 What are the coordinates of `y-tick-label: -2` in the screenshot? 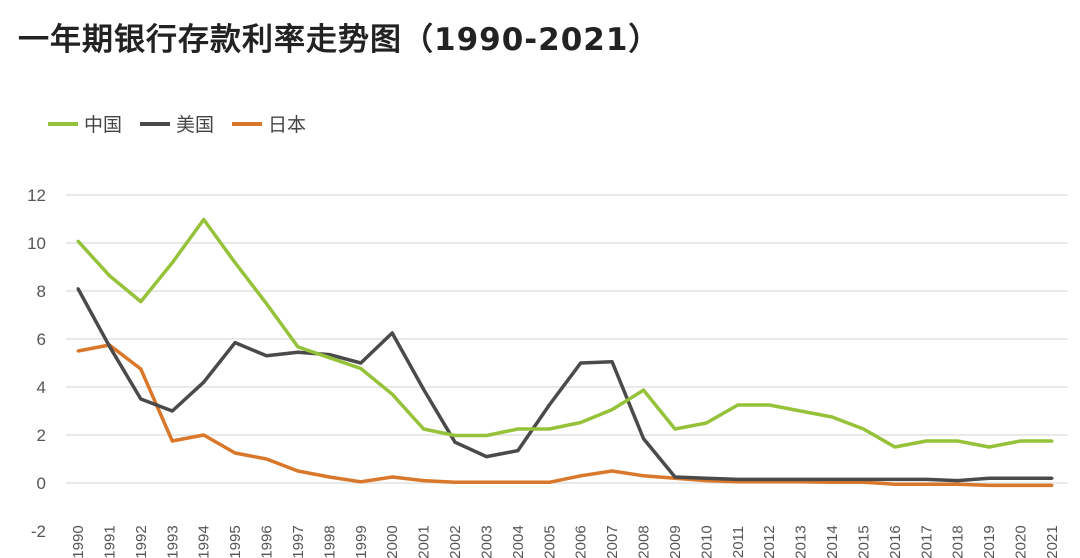 It's located at (38, 531).